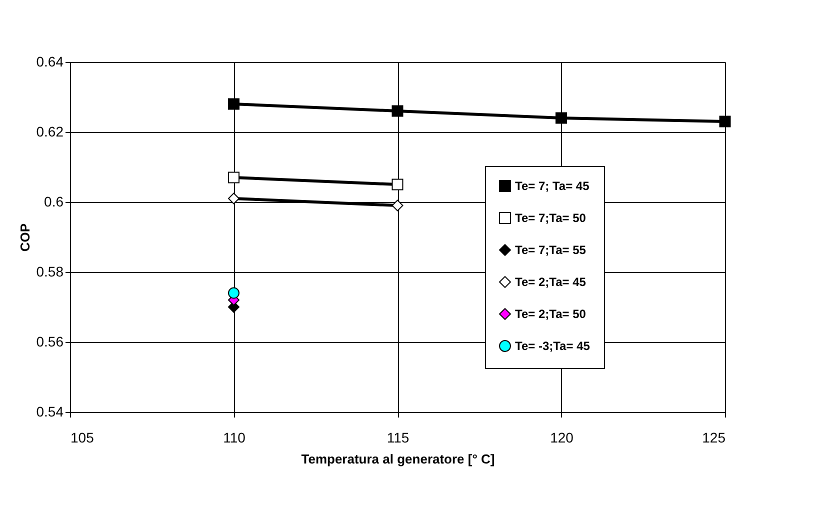 This screenshot has height=513, width=834. What do you see at coordinates (24, 237) in the screenshot?
I see `y-axis-title: COP` at bounding box center [24, 237].